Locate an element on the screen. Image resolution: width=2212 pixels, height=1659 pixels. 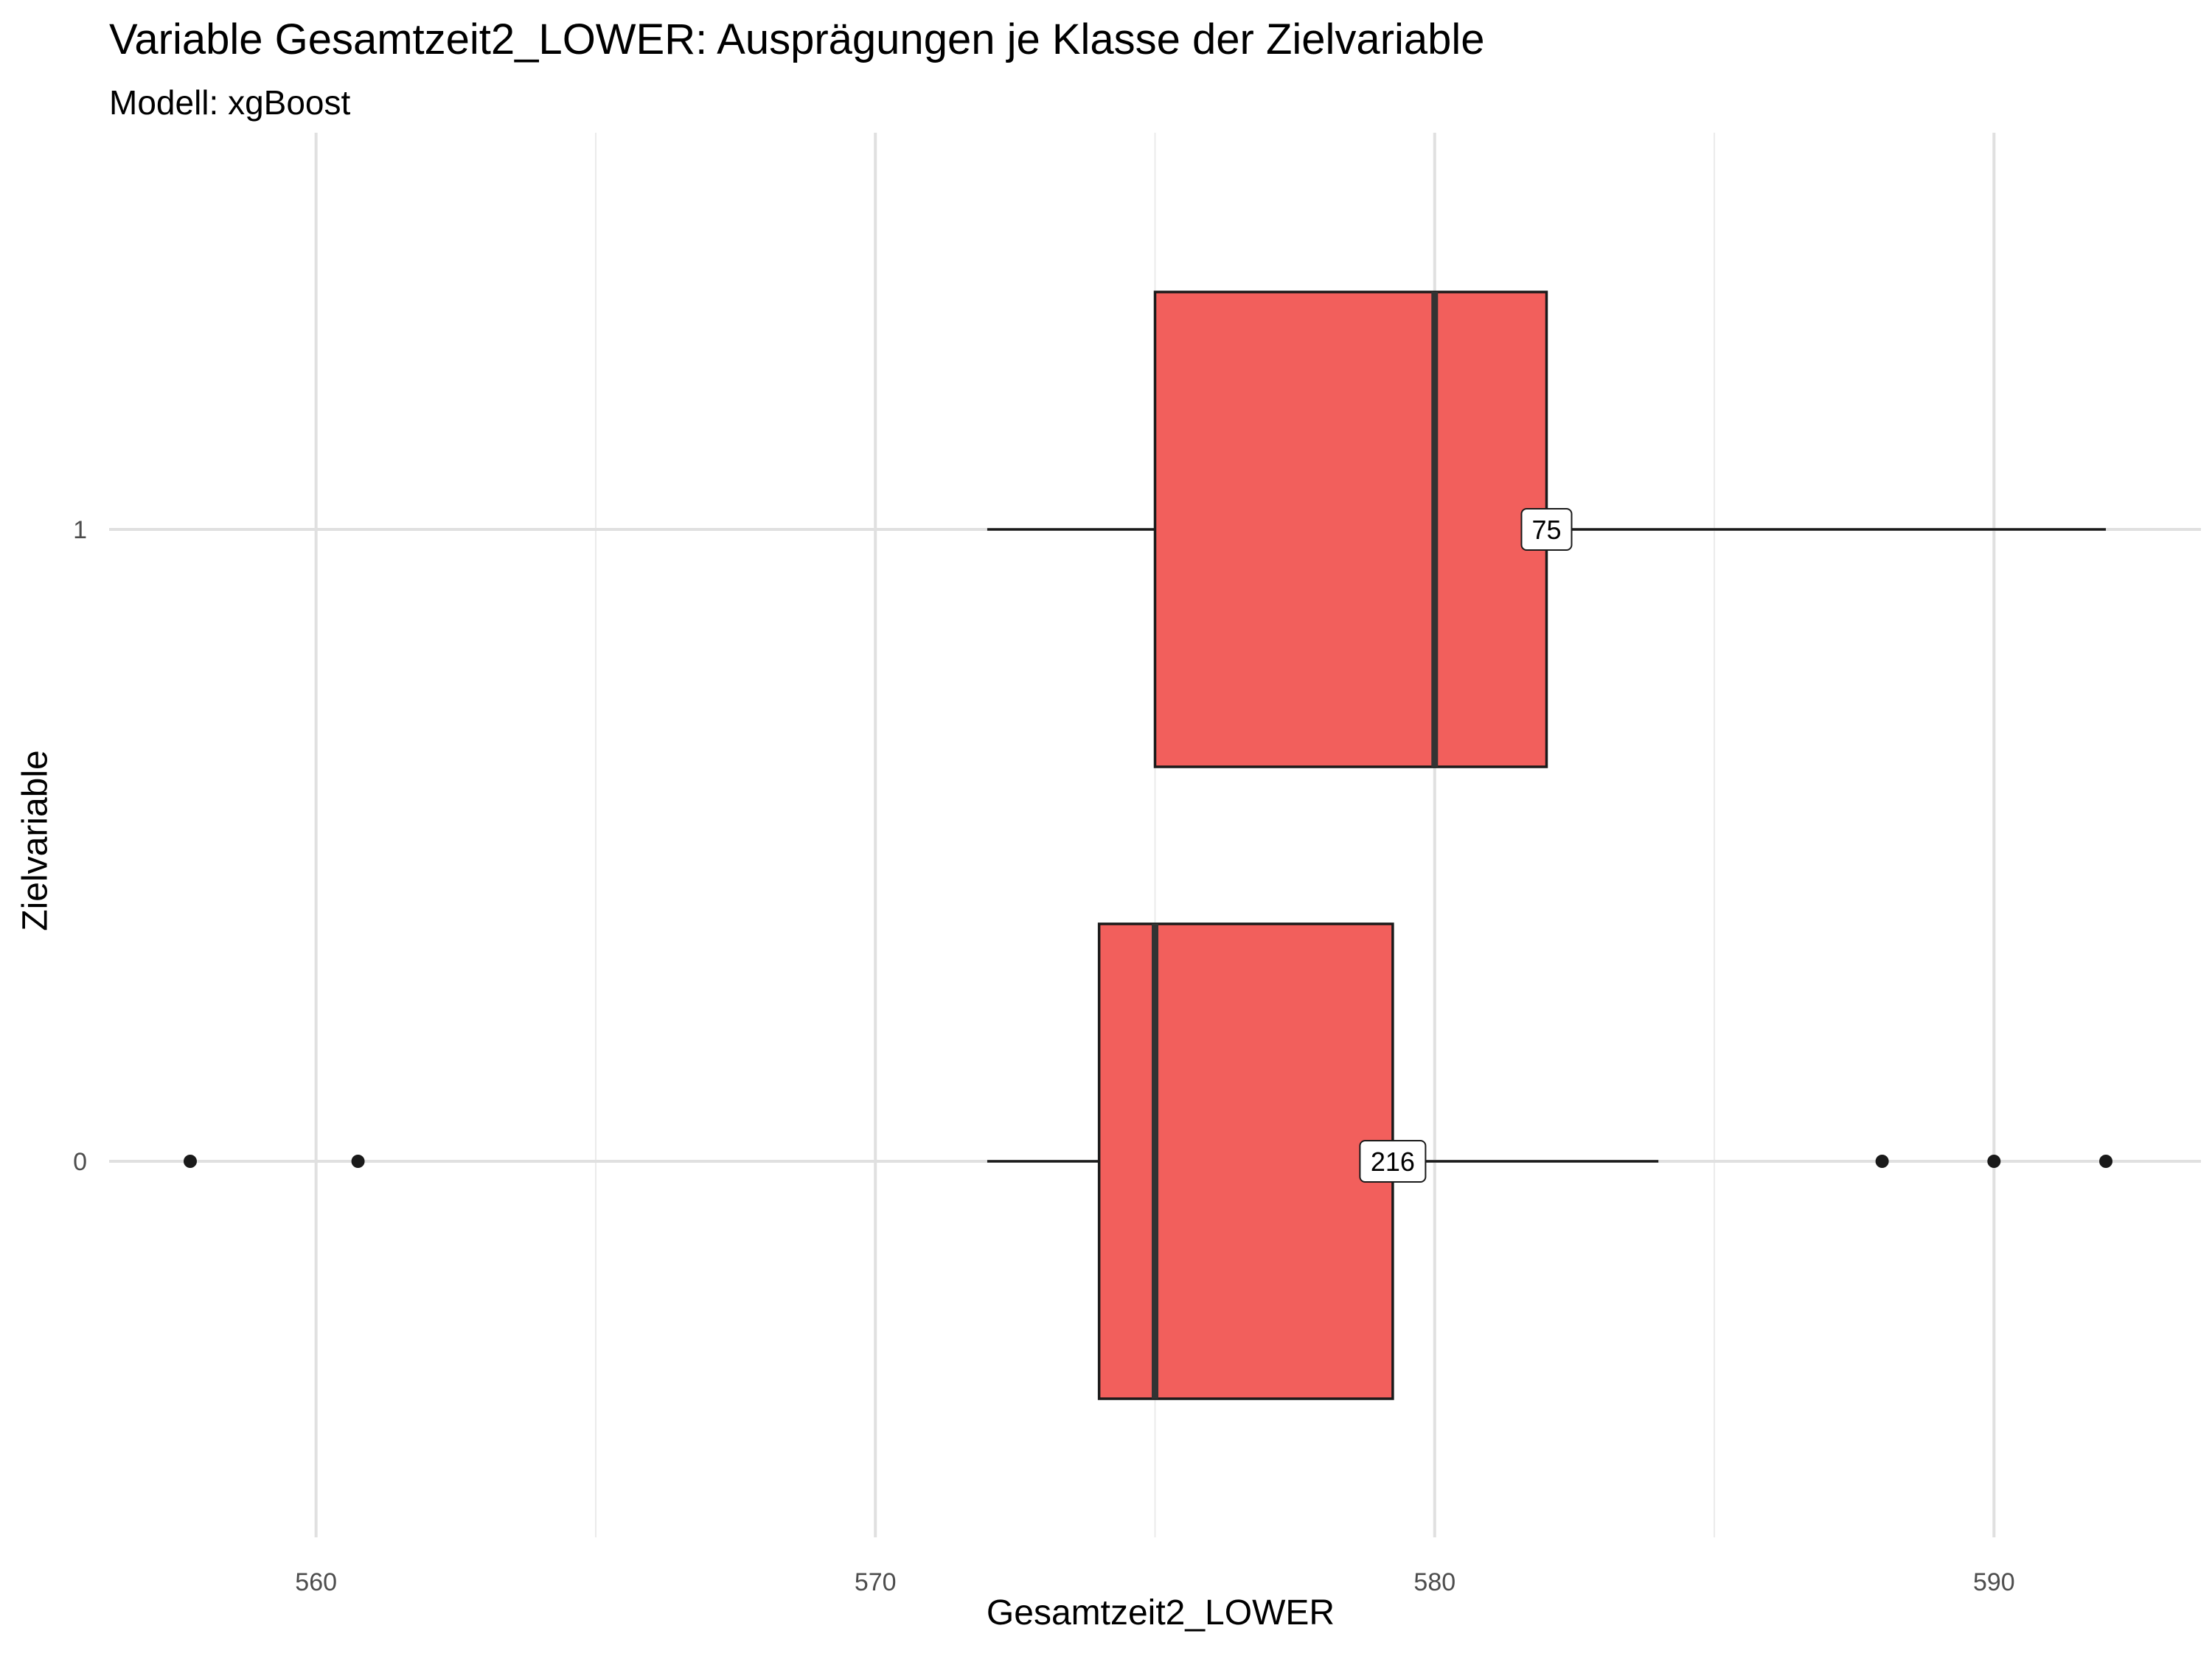
x-axis-label: Gesamtzeit2_LOWER is located at coordinates (1160, 1612).